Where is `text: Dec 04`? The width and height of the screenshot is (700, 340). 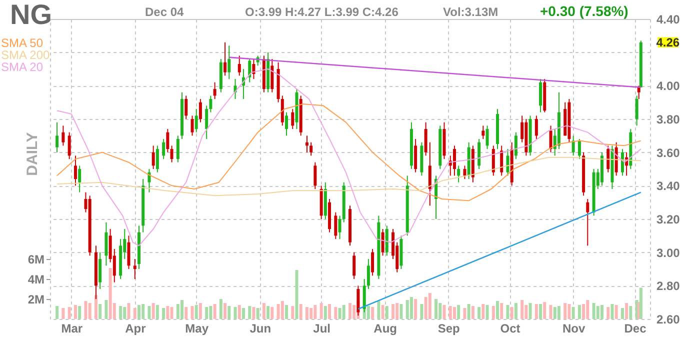
text: Dec 04 is located at coordinates (164, 12).